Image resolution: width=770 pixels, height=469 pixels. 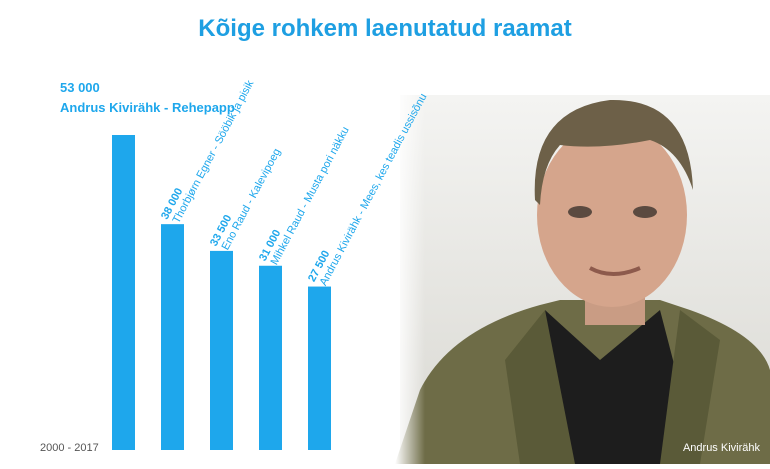 I want to click on chart-title: Kõige rohkem laenutatud raamat, so click(x=384, y=28).